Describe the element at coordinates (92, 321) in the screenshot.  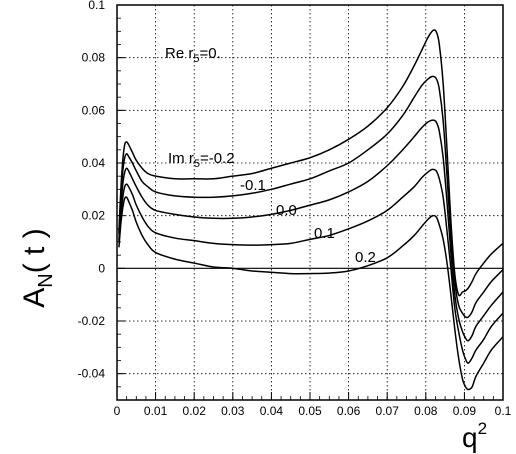
I see `y-tick-label: -0.02` at that location.